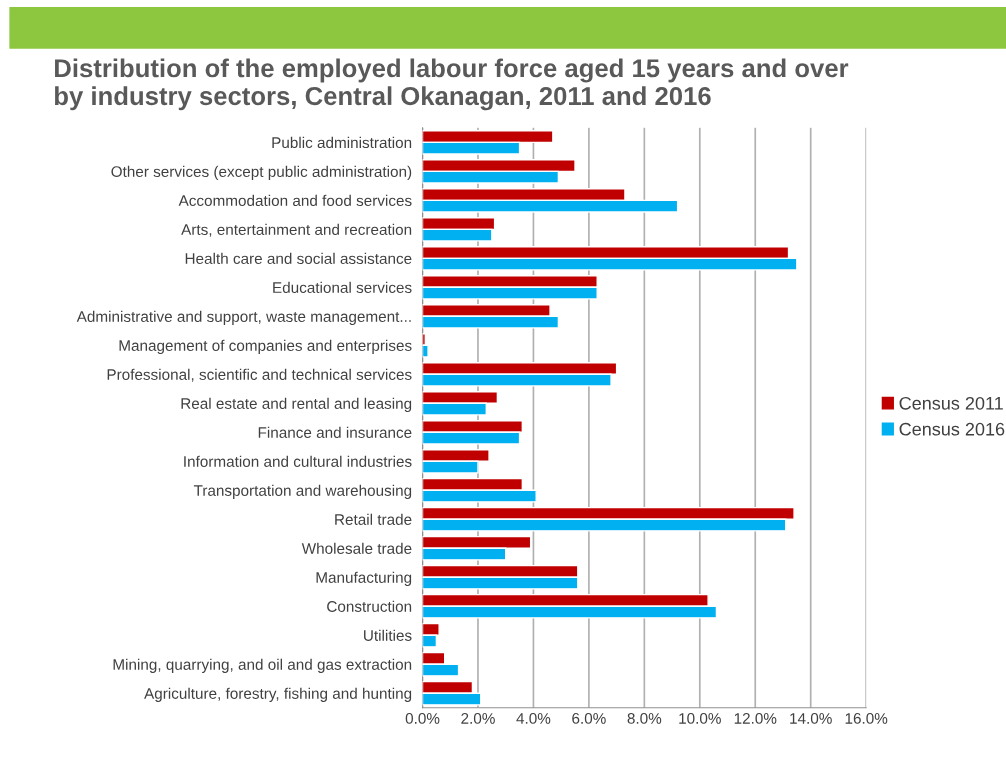 The image size is (1006, 761). I want to click on y-tick-label: Public administration, so click(342, 142).